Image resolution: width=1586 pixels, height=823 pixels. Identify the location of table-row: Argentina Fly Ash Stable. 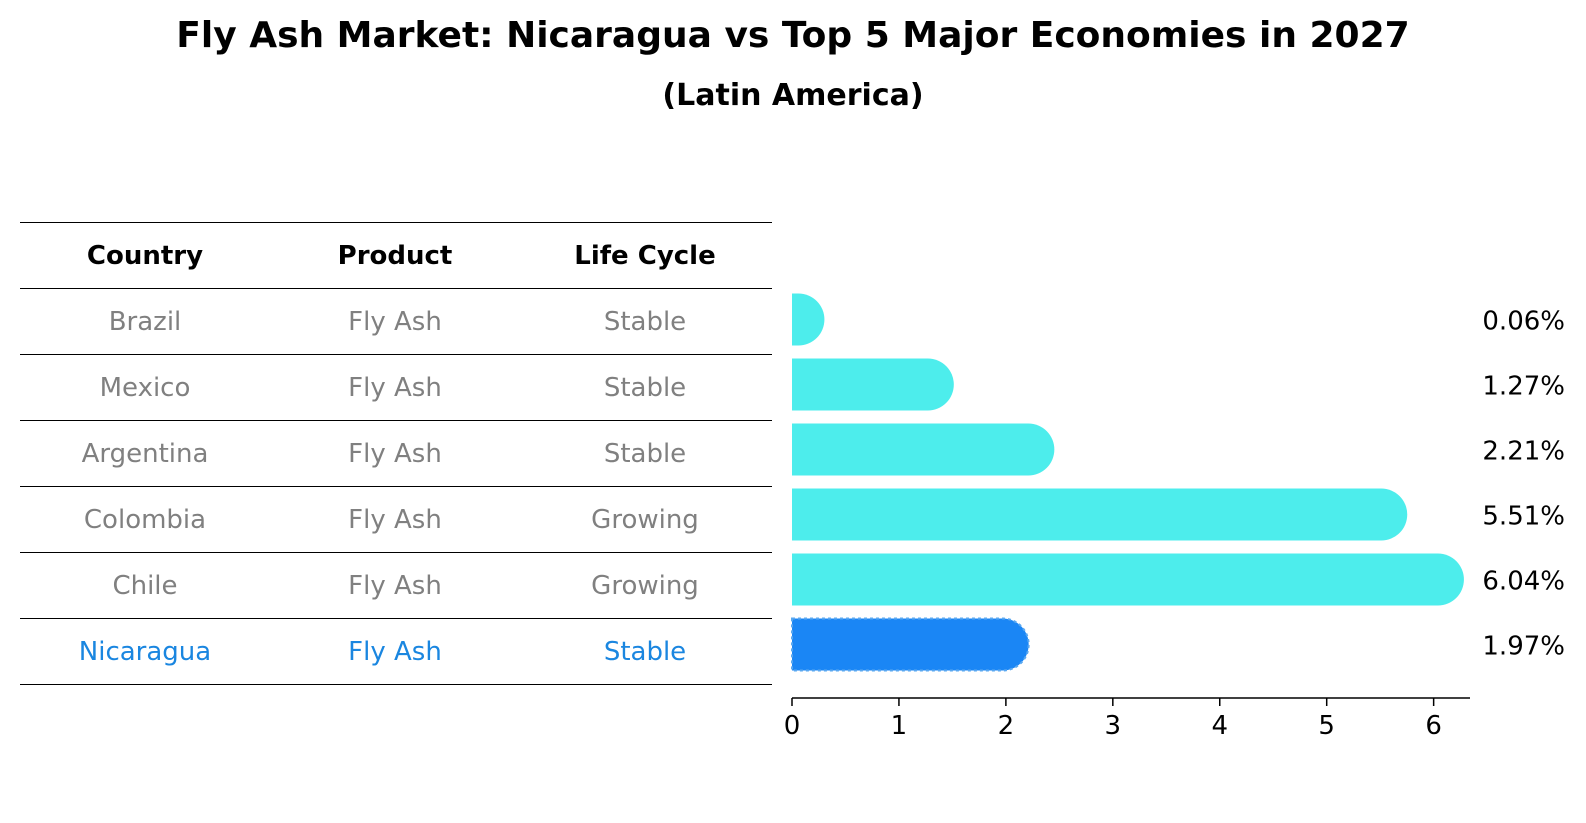
(396, 454).